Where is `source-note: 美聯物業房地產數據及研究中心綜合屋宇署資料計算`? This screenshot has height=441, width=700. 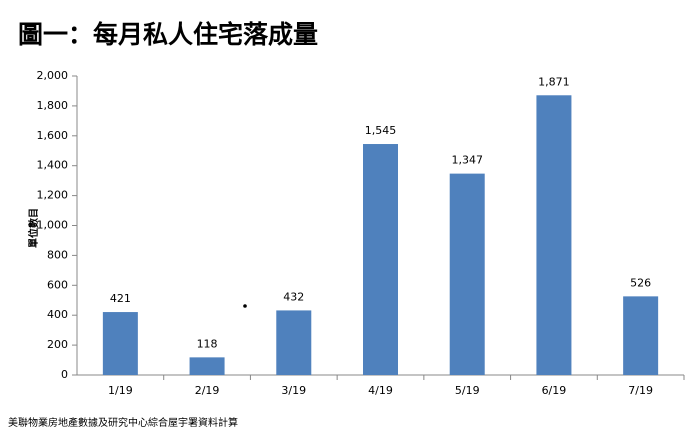 source-note: 美聯物業房地產數據及研究中心綜合屋宇署資料計算 is located at coordinates (123, 422).